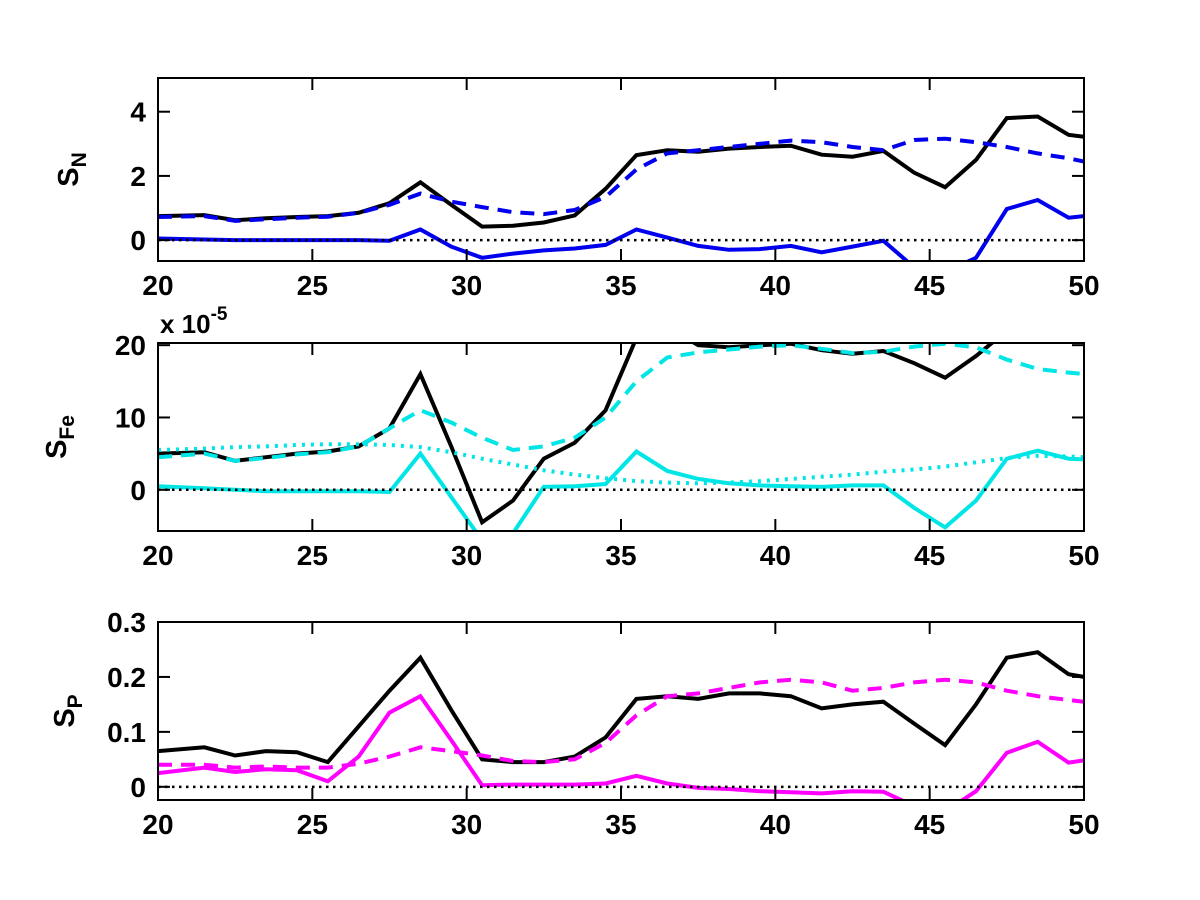 The height and width of the screenshot is (900, 1200). What do you see at coordinates (466, 555) in the screenshot?
I see `sfe-x-tick-label: 30` at bounding box center [466, 555].